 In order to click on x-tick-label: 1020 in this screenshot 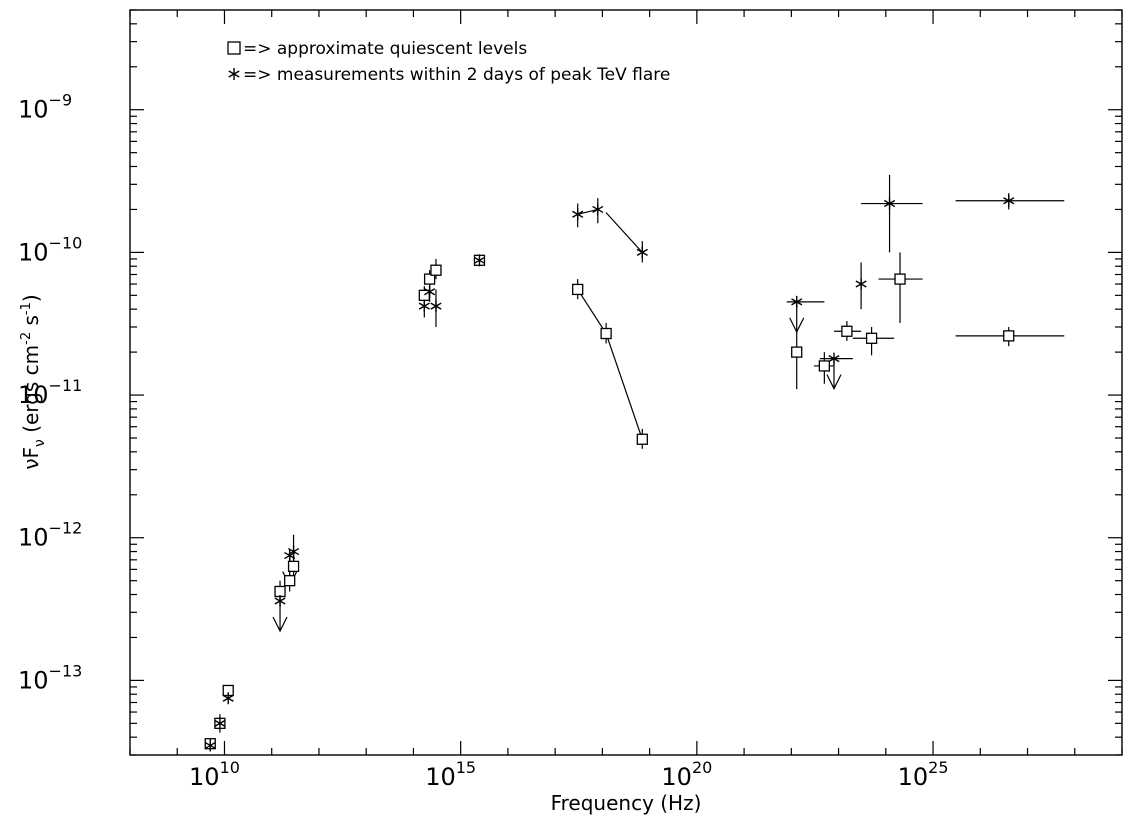, I will do `click(686, 774)`.